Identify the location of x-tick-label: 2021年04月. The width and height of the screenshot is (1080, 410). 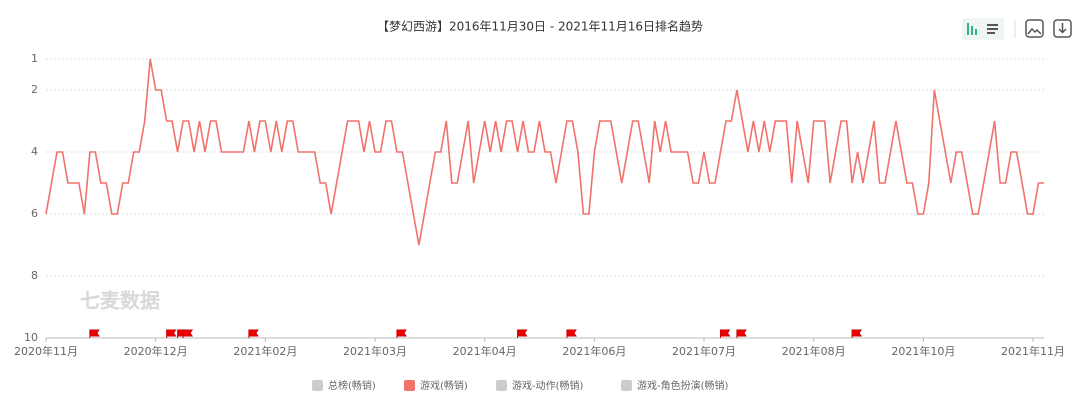
(485, 351).